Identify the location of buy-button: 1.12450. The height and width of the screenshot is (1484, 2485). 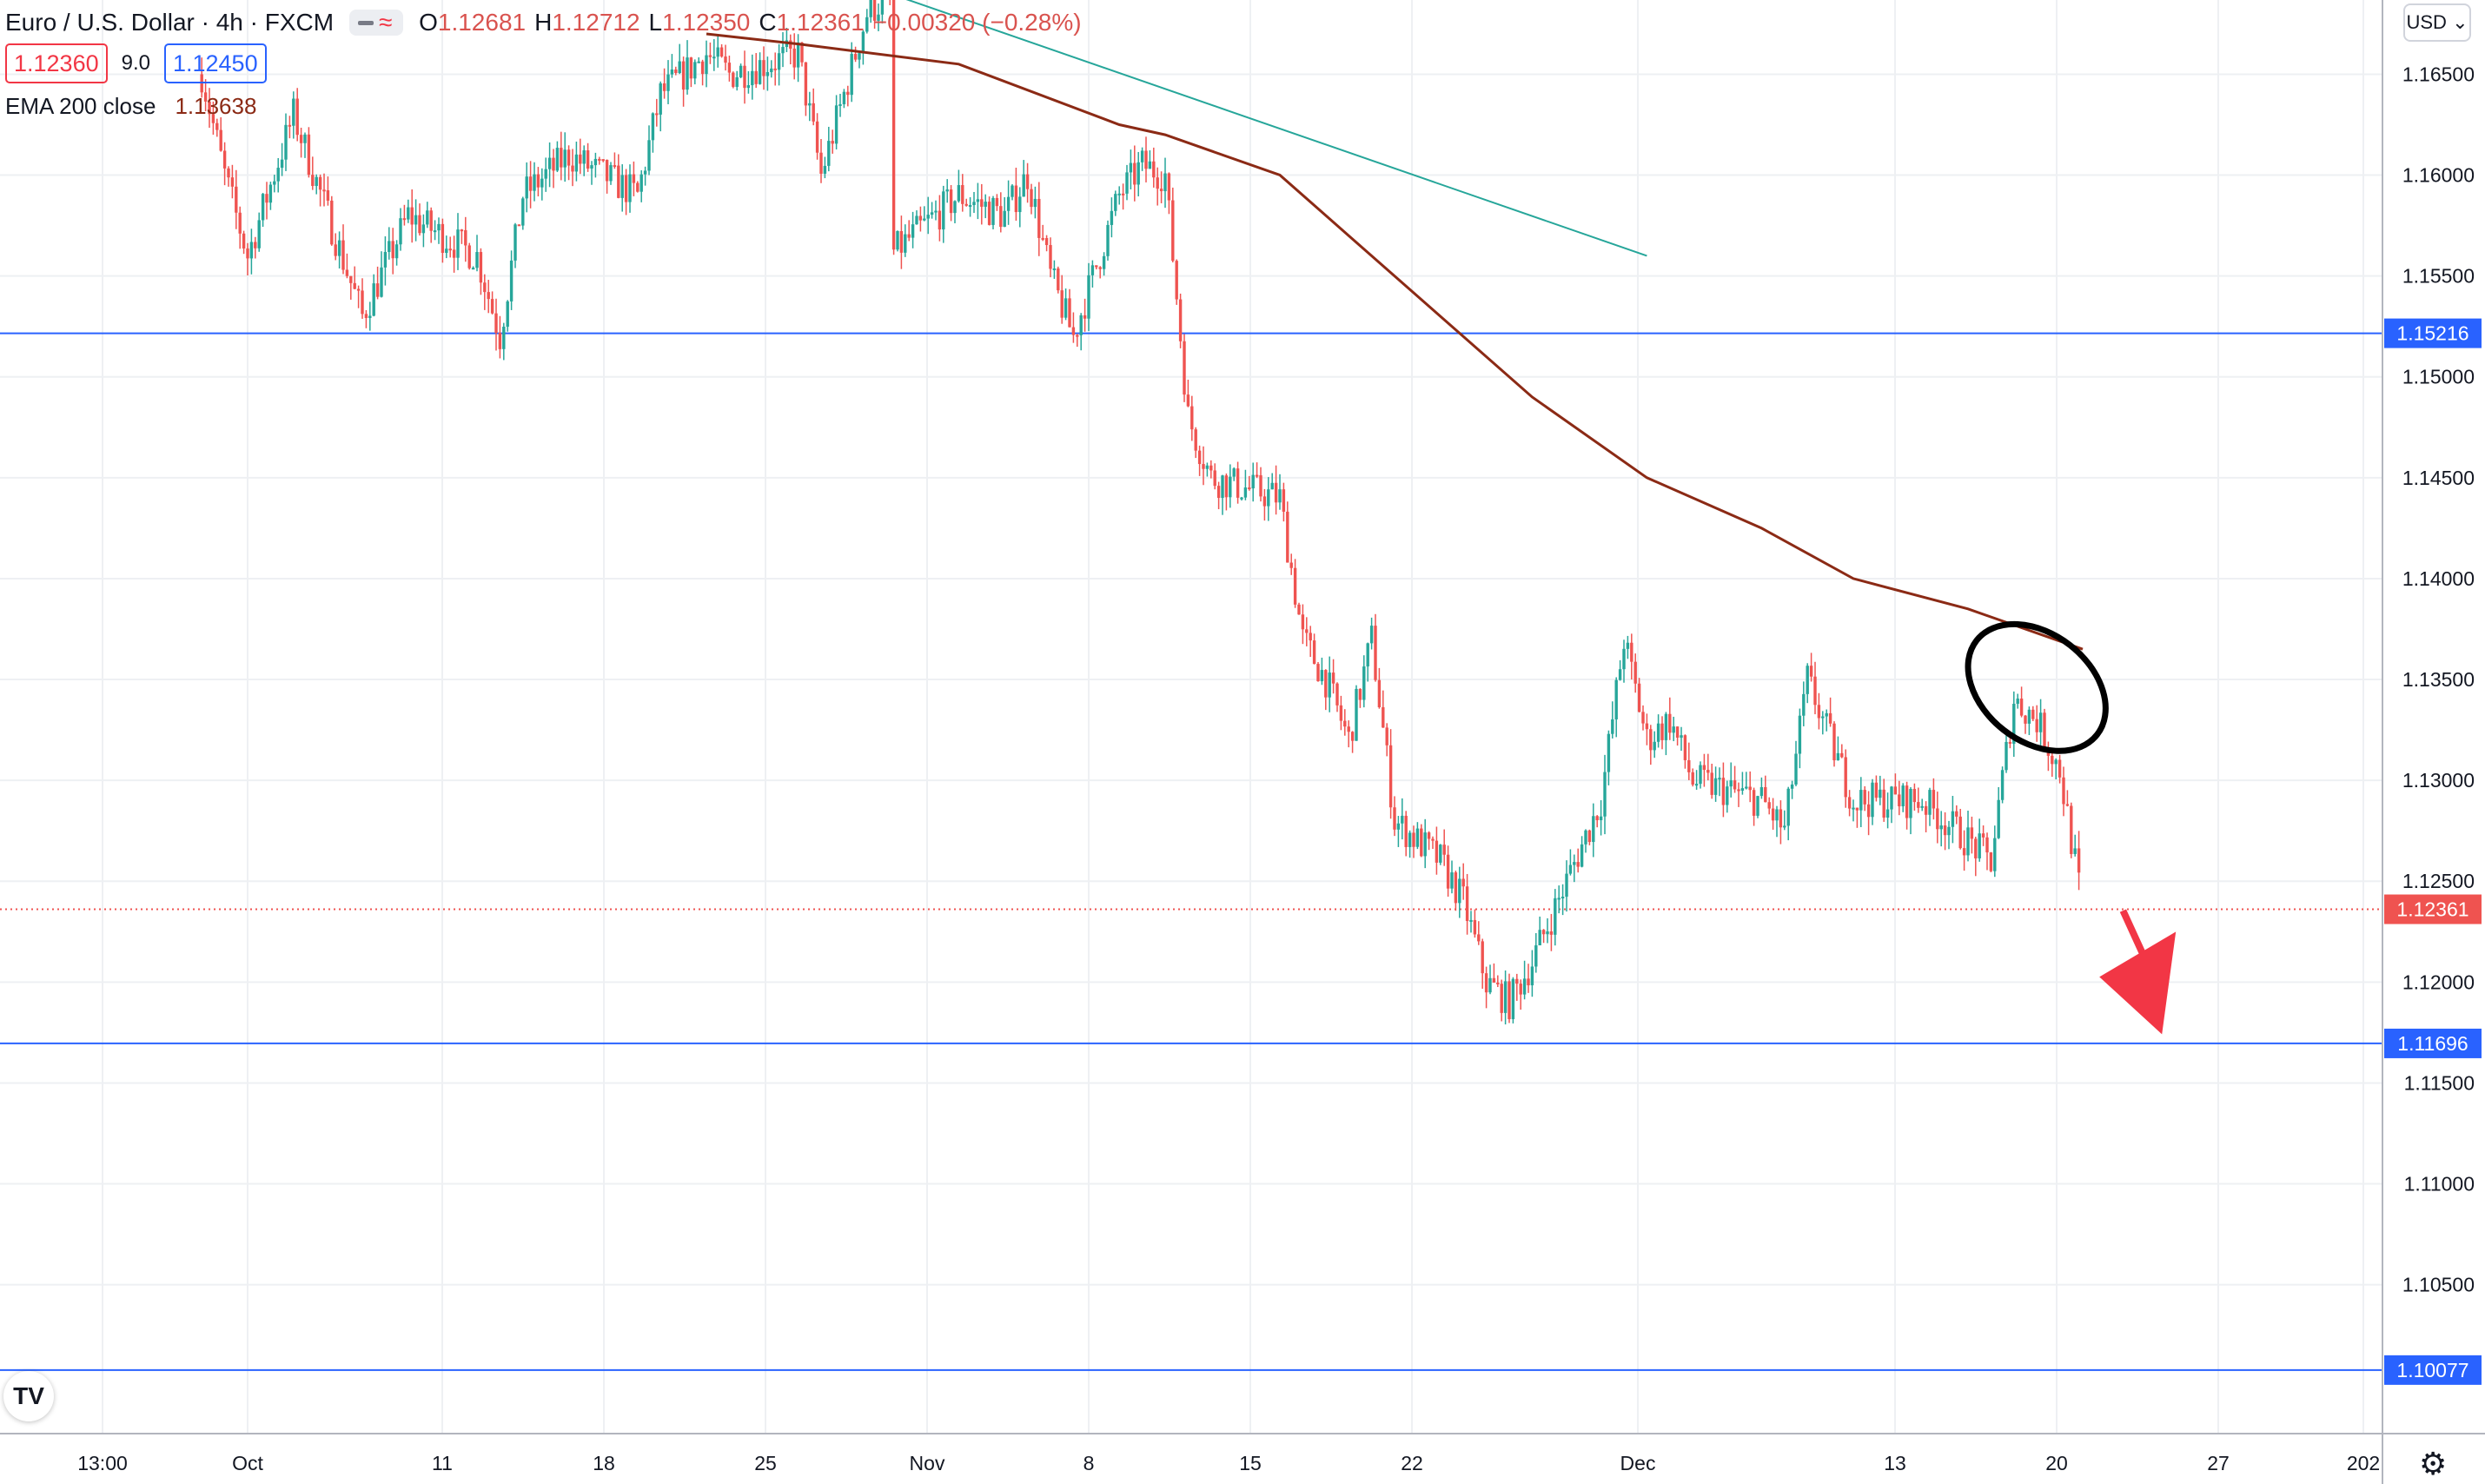
(215, 63).